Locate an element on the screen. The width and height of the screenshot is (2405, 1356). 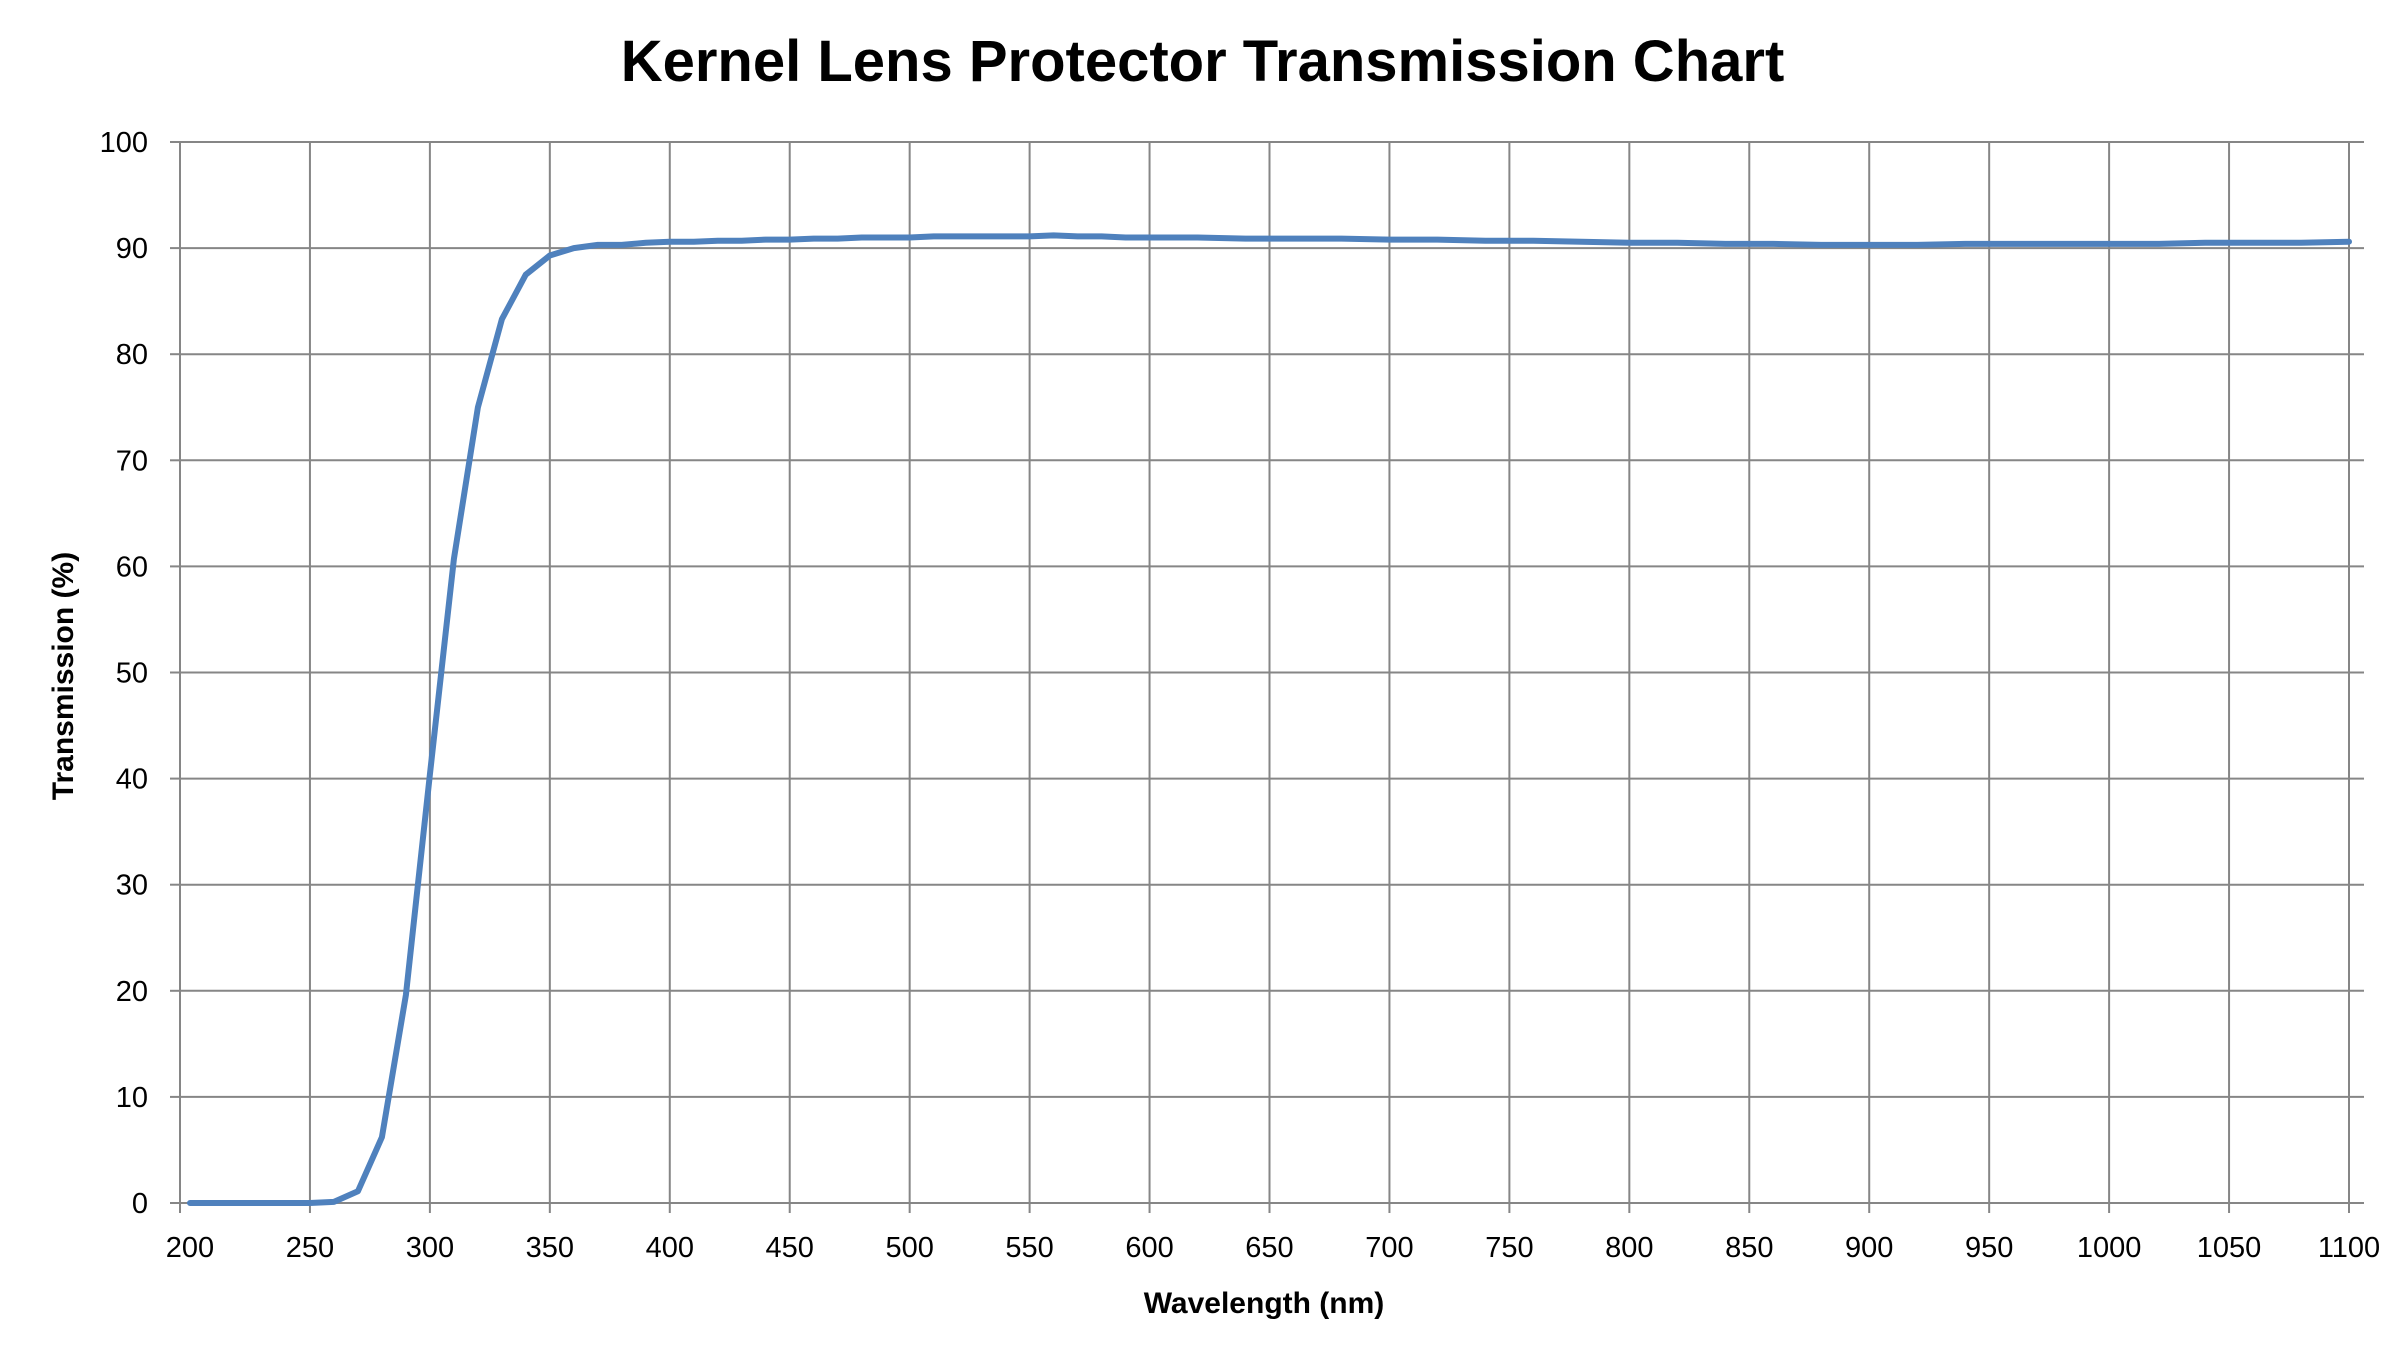
y-tick-label-90: 90 is located at coordinates (132, 249).